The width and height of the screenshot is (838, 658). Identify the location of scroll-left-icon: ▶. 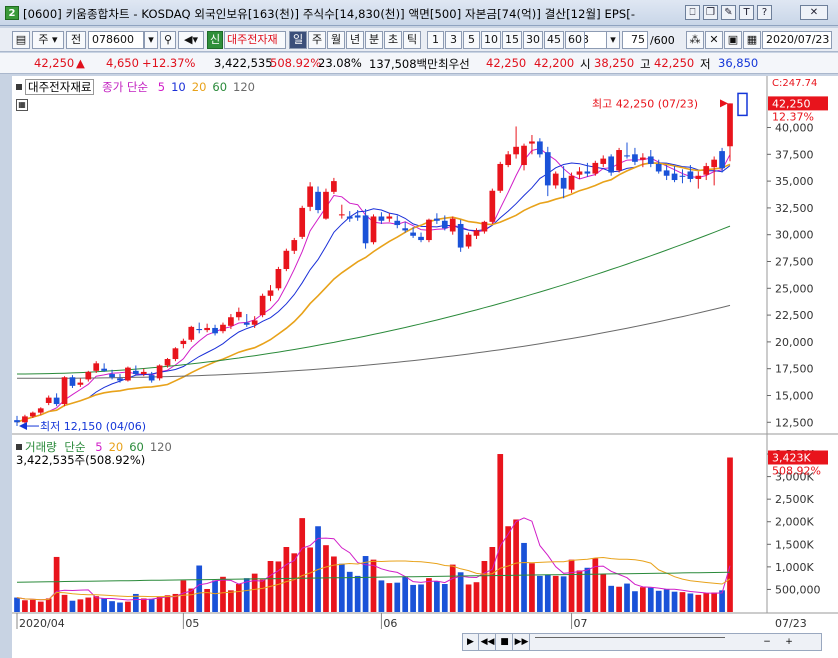
(471, 642).